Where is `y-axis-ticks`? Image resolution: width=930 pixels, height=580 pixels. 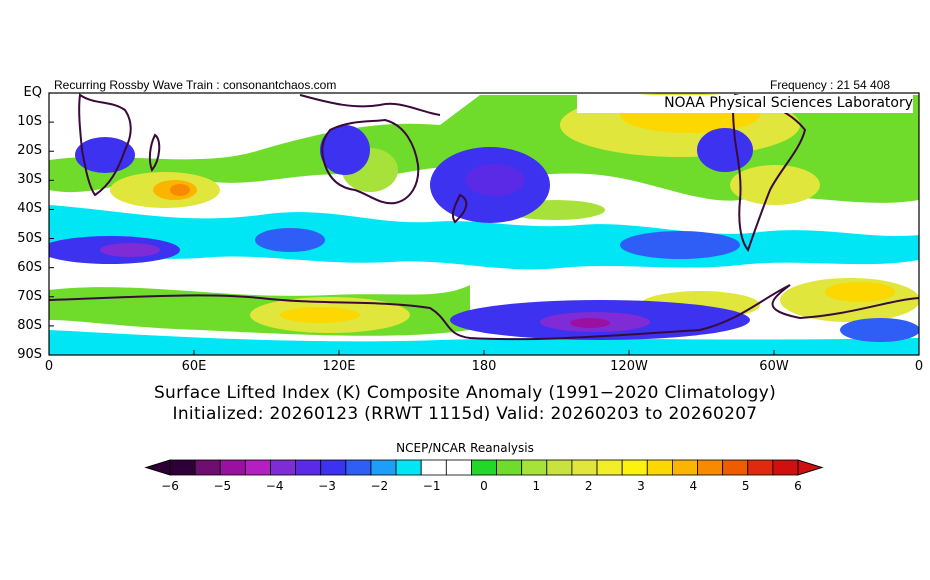 y-axis-ticks is located at coordinates (51, 224).